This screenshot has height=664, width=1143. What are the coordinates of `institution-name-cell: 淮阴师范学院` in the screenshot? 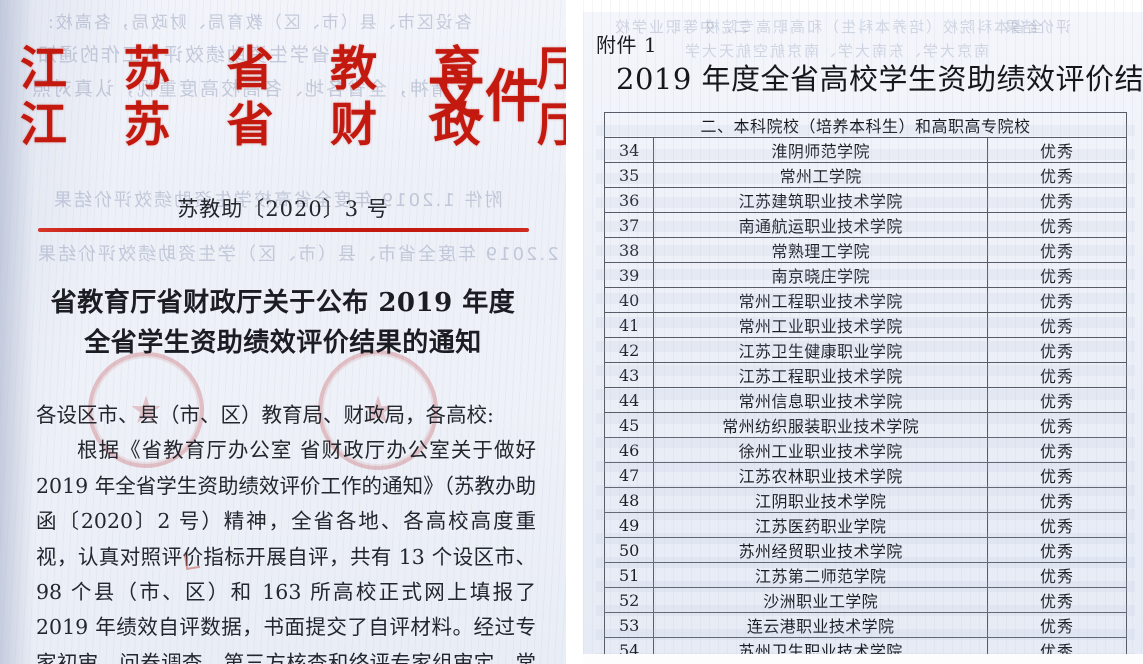 It's located at (820, 150).